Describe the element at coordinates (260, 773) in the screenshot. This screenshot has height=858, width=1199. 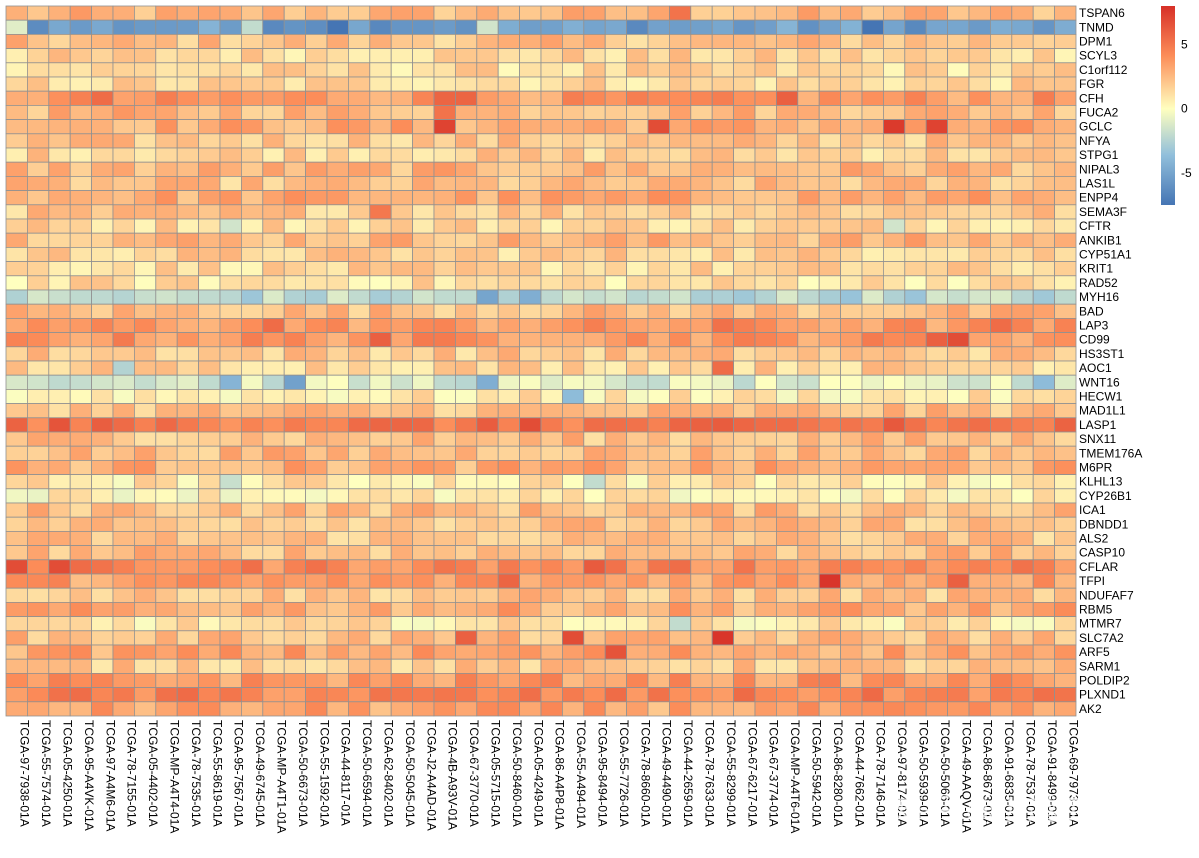
I see `column-label: TCGA-49-6745-01A` at that location.